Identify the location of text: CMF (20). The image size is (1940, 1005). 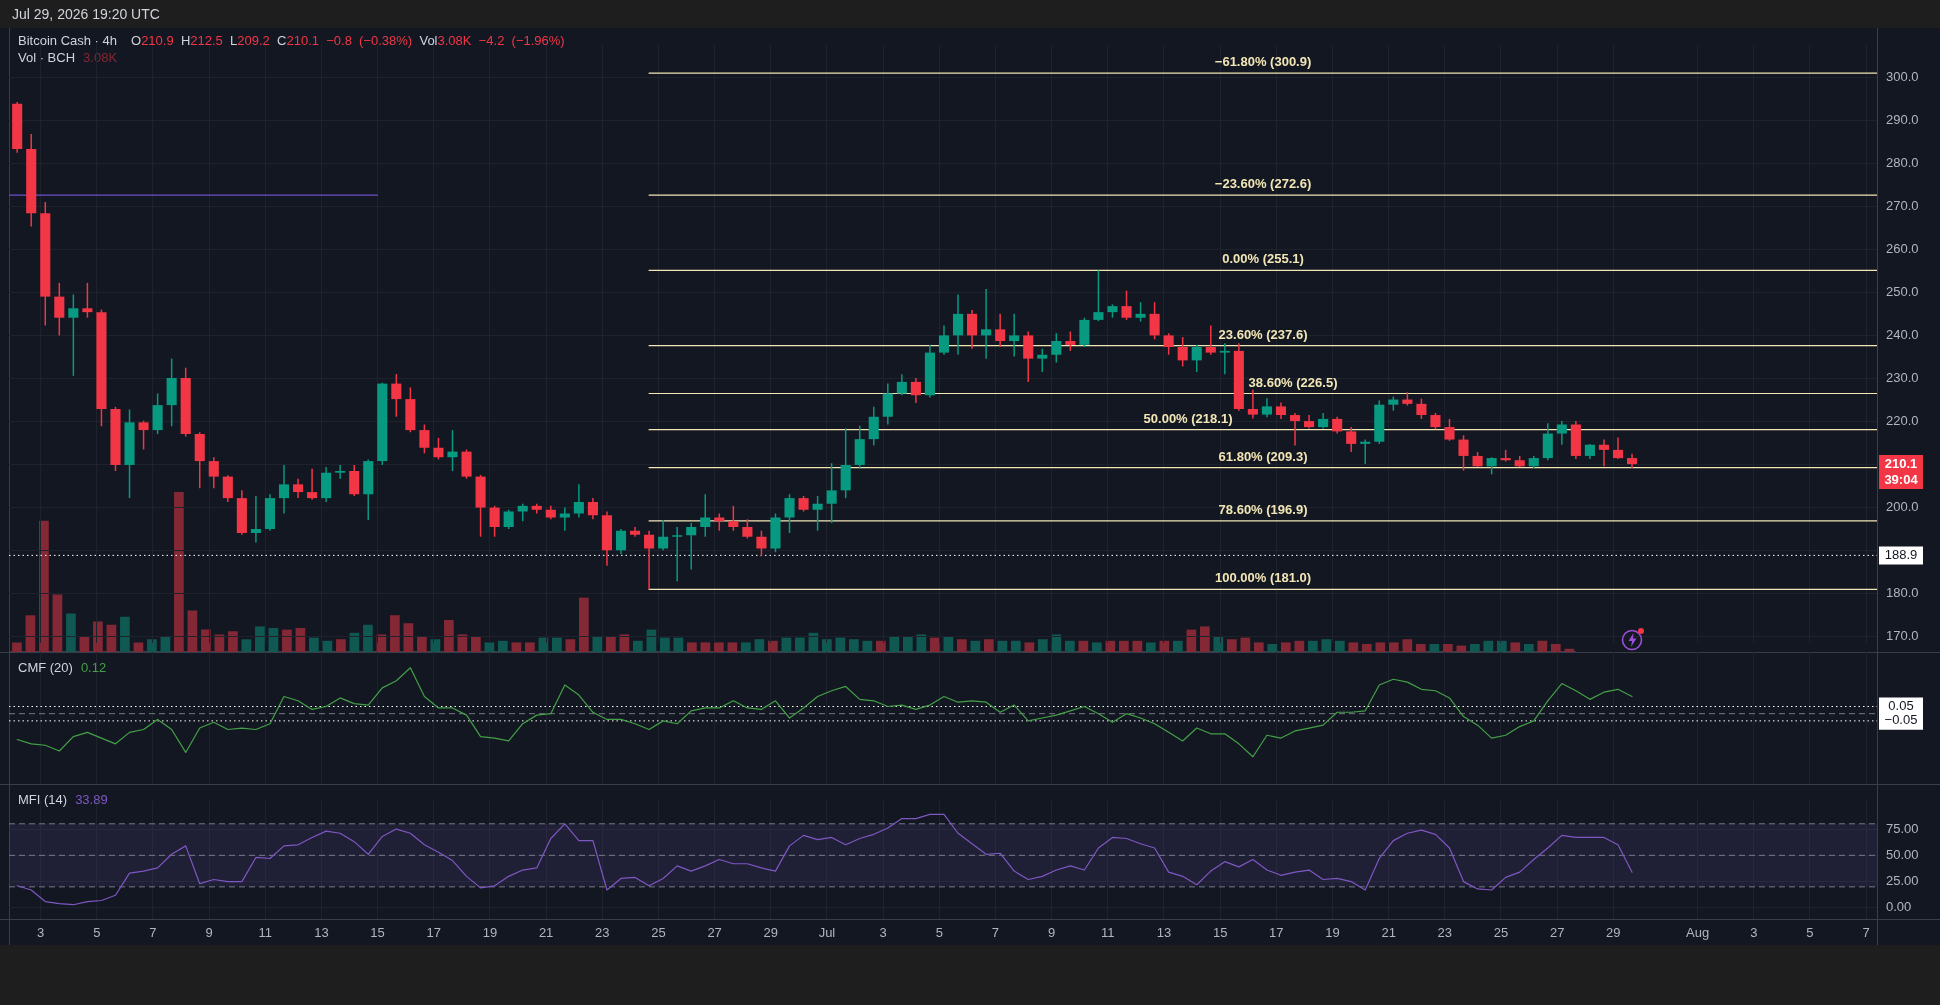
(45, 667).